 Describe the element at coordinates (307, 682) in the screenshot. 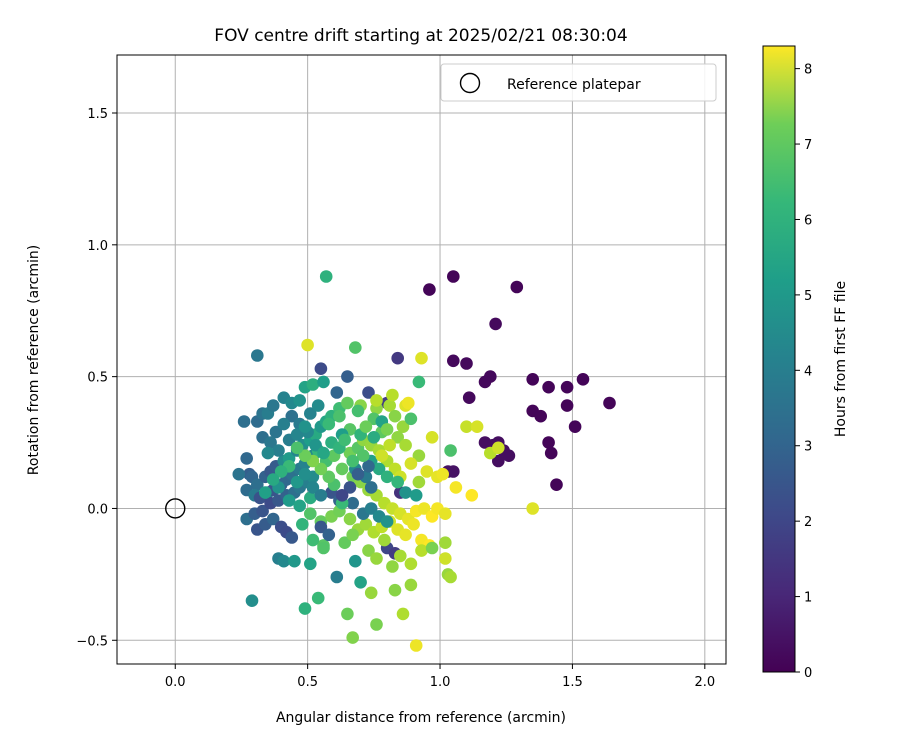

I see `x-tick-label: 0.5` at that location.